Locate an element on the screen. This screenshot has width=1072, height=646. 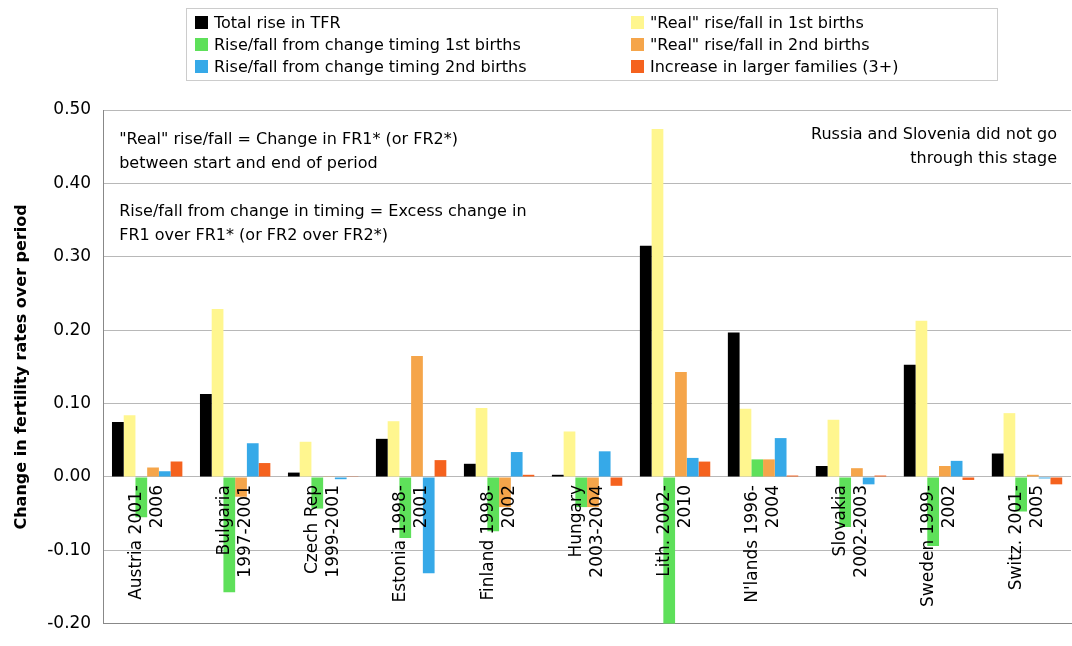
legend-label: Rise/fall from change timing 1st births is located at coordinates (367, 44).